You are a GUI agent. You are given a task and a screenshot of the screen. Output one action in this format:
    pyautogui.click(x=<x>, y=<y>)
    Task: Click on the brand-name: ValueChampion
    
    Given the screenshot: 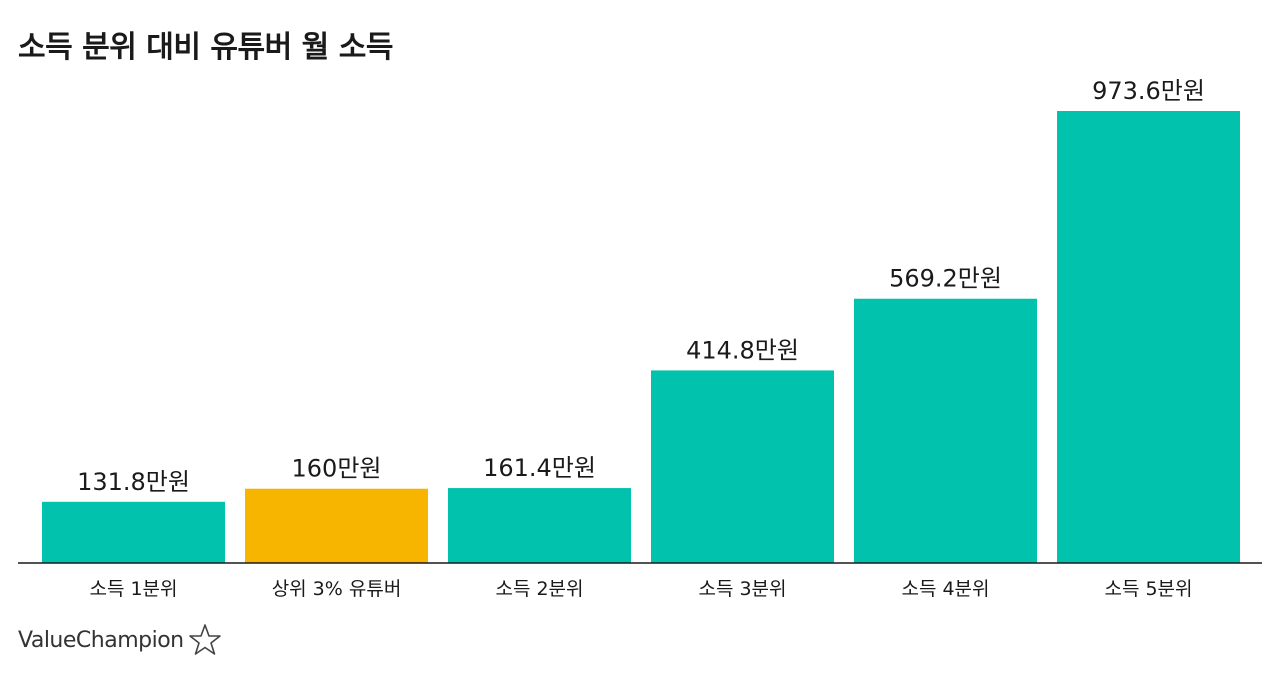 What is the action you would take?
    pyautogui.click(x=101, y=640)
    